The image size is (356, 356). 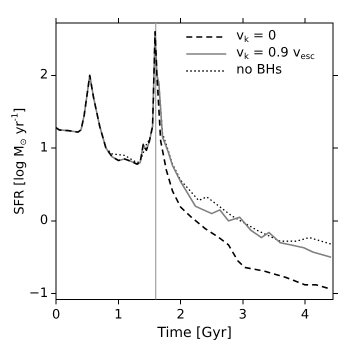 What do you see at coordinates (305, 315) in the screenshot?
I see `x-tick-label: 4` at bounding box center [305, 315].